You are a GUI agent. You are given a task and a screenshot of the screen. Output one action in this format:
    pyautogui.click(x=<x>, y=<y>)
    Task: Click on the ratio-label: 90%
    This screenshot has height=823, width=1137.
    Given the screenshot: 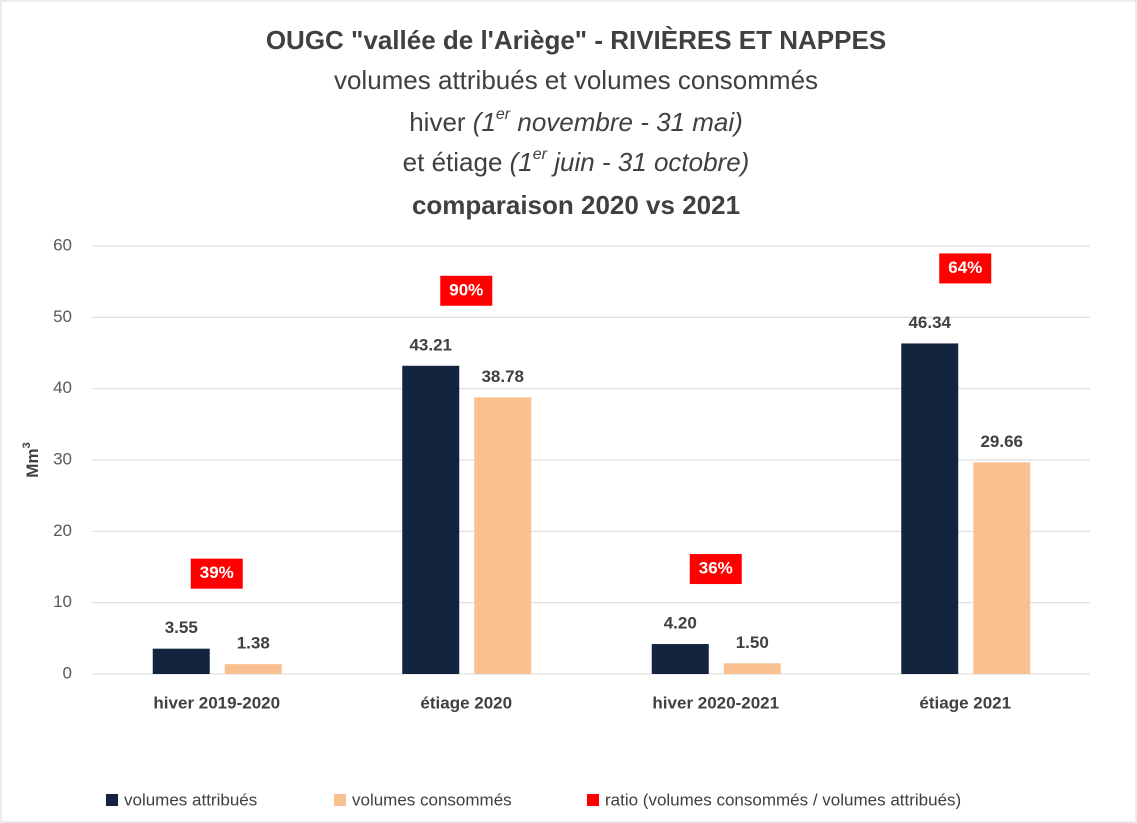 What is the action you would take?
    pyautogui.click(x=466, y=289)
    